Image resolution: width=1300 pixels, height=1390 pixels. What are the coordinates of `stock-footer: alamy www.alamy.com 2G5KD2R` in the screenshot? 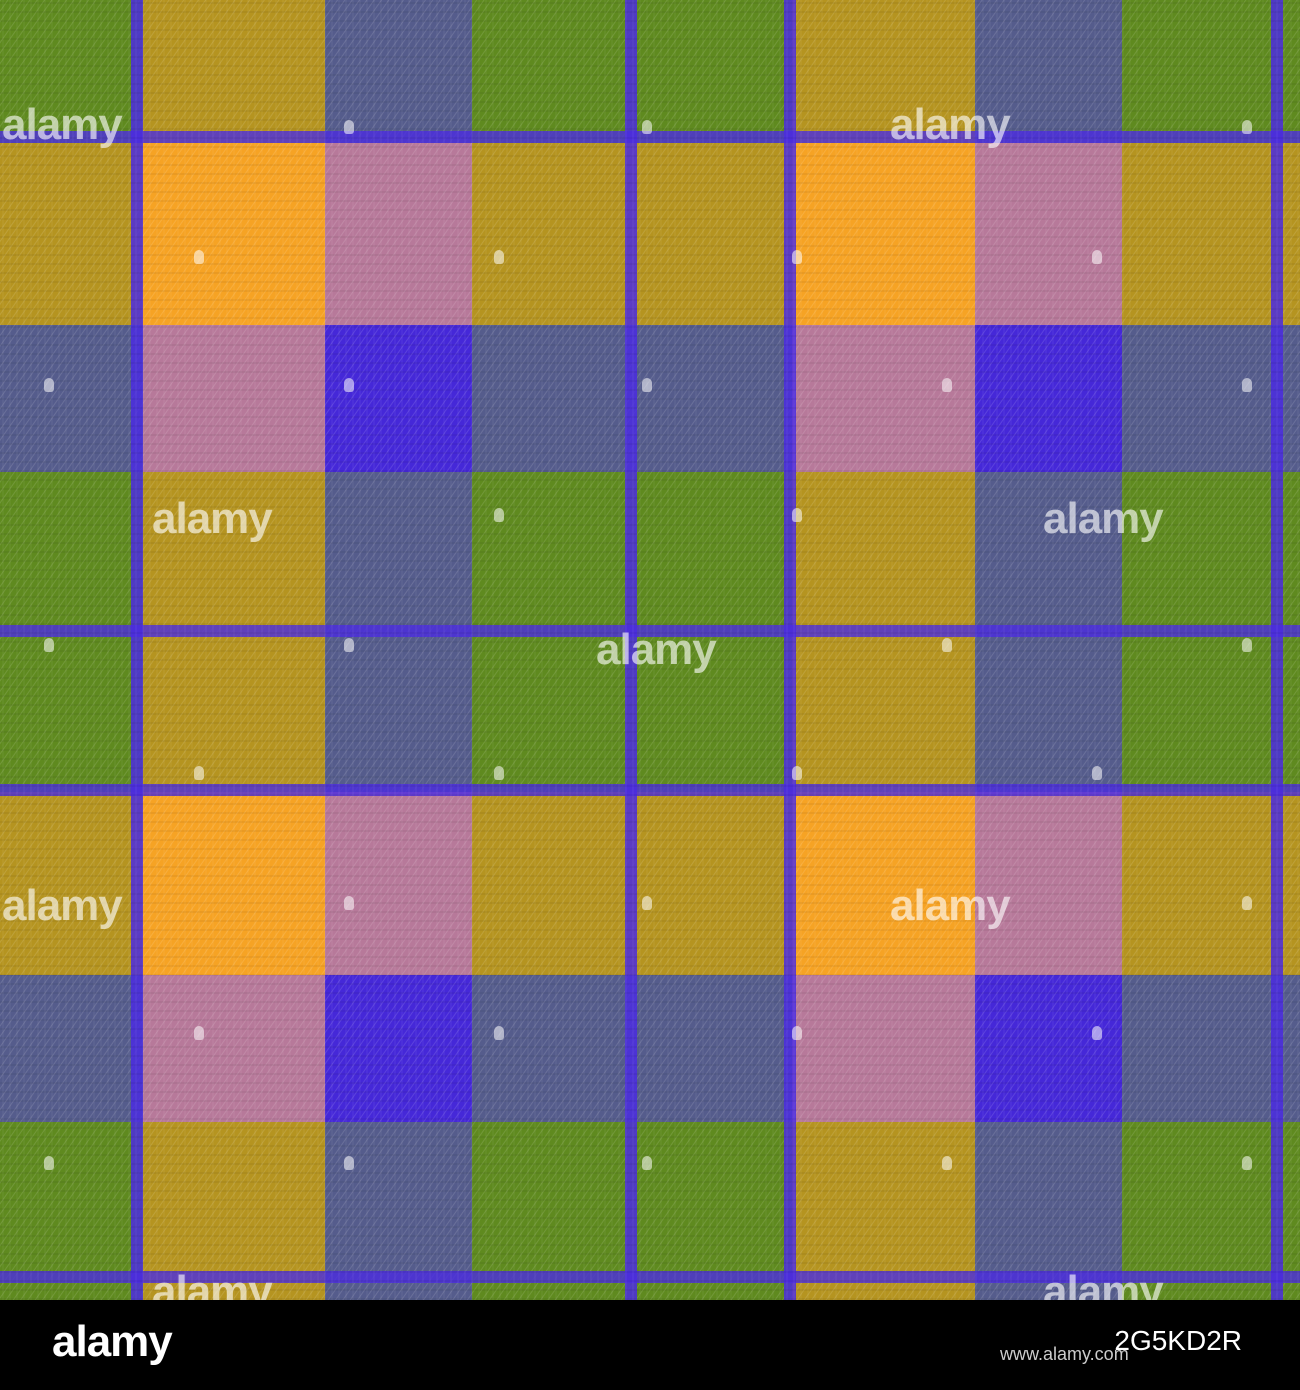 It's located at (650, 1345).